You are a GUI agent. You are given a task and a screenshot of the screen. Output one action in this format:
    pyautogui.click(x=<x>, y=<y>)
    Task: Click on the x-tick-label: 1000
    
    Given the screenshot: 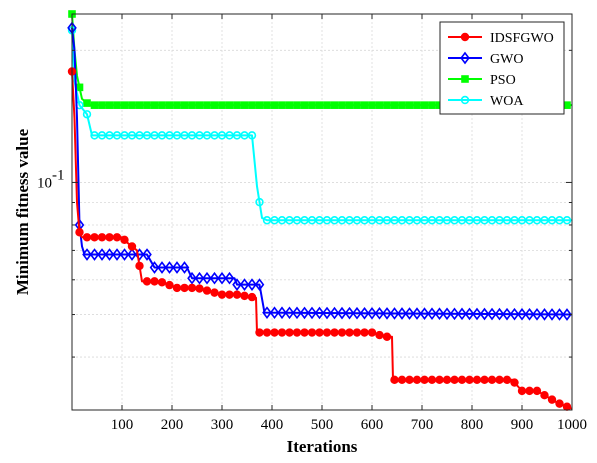 What is the action you would take?
    pyautogui.click(x=572, y=425)
    